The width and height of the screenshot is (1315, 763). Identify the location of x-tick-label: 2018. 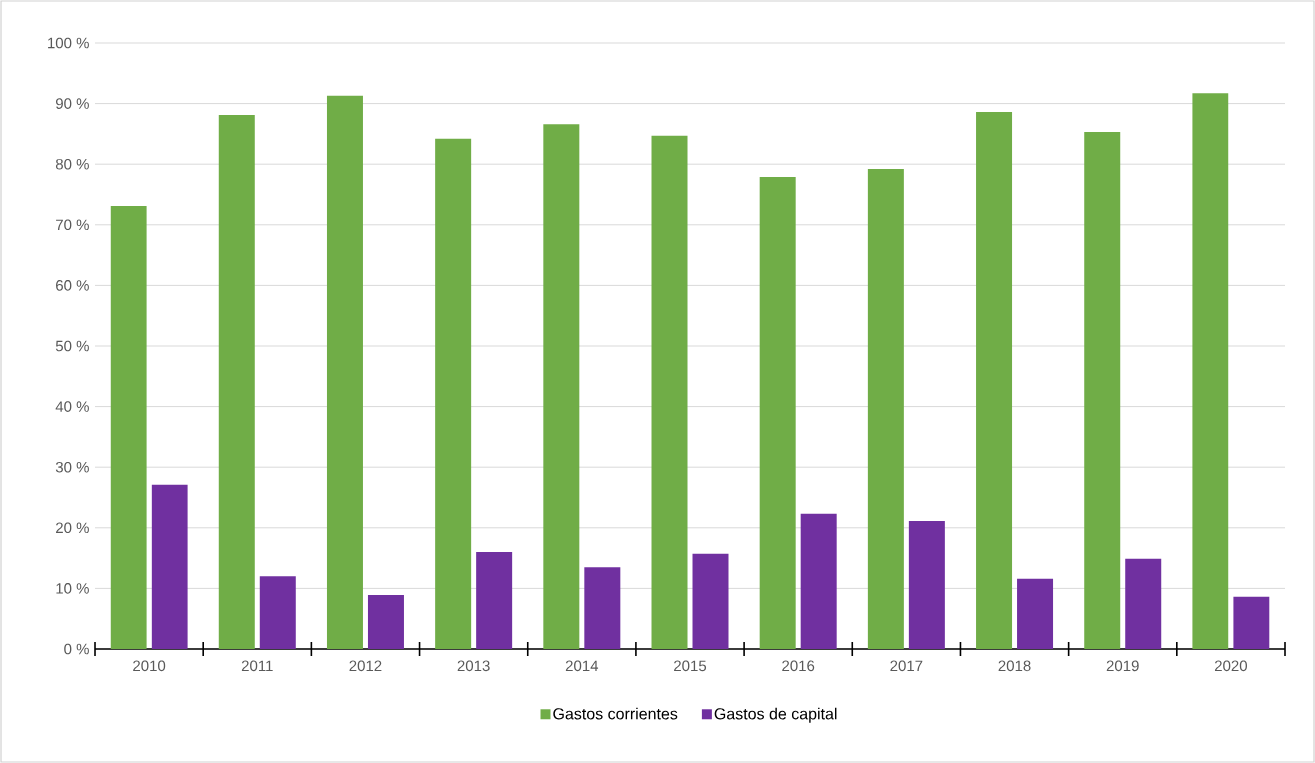
(1014, 666).